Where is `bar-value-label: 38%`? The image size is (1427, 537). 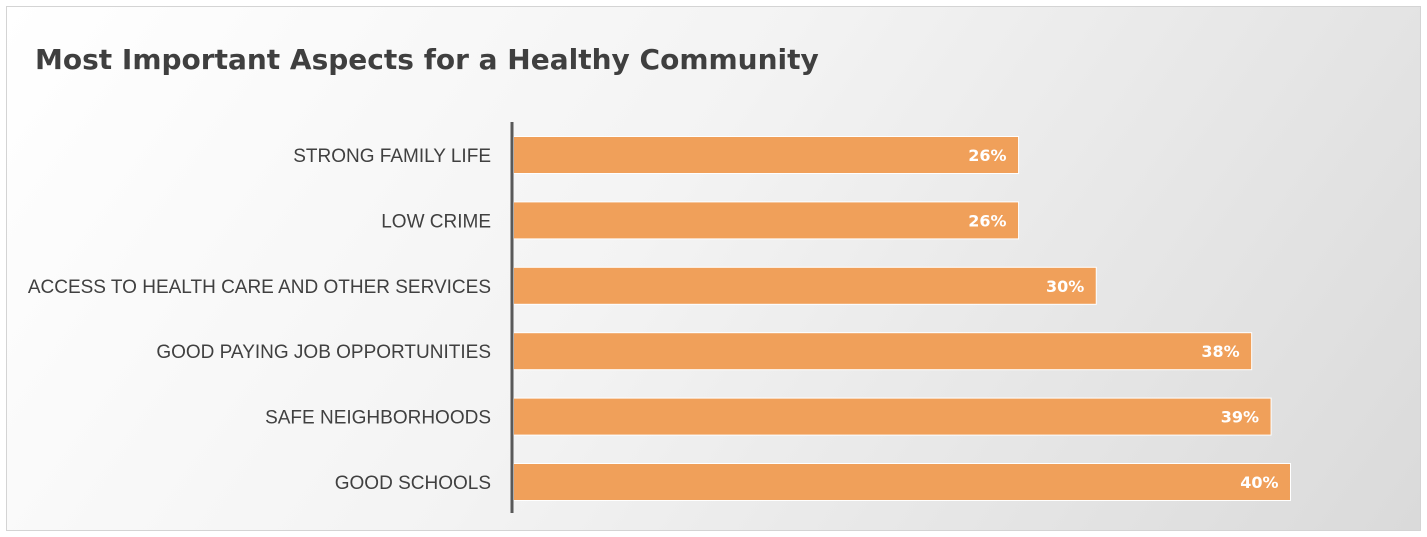
bar-value-label: 38% is located at coordinates (1220, 351).